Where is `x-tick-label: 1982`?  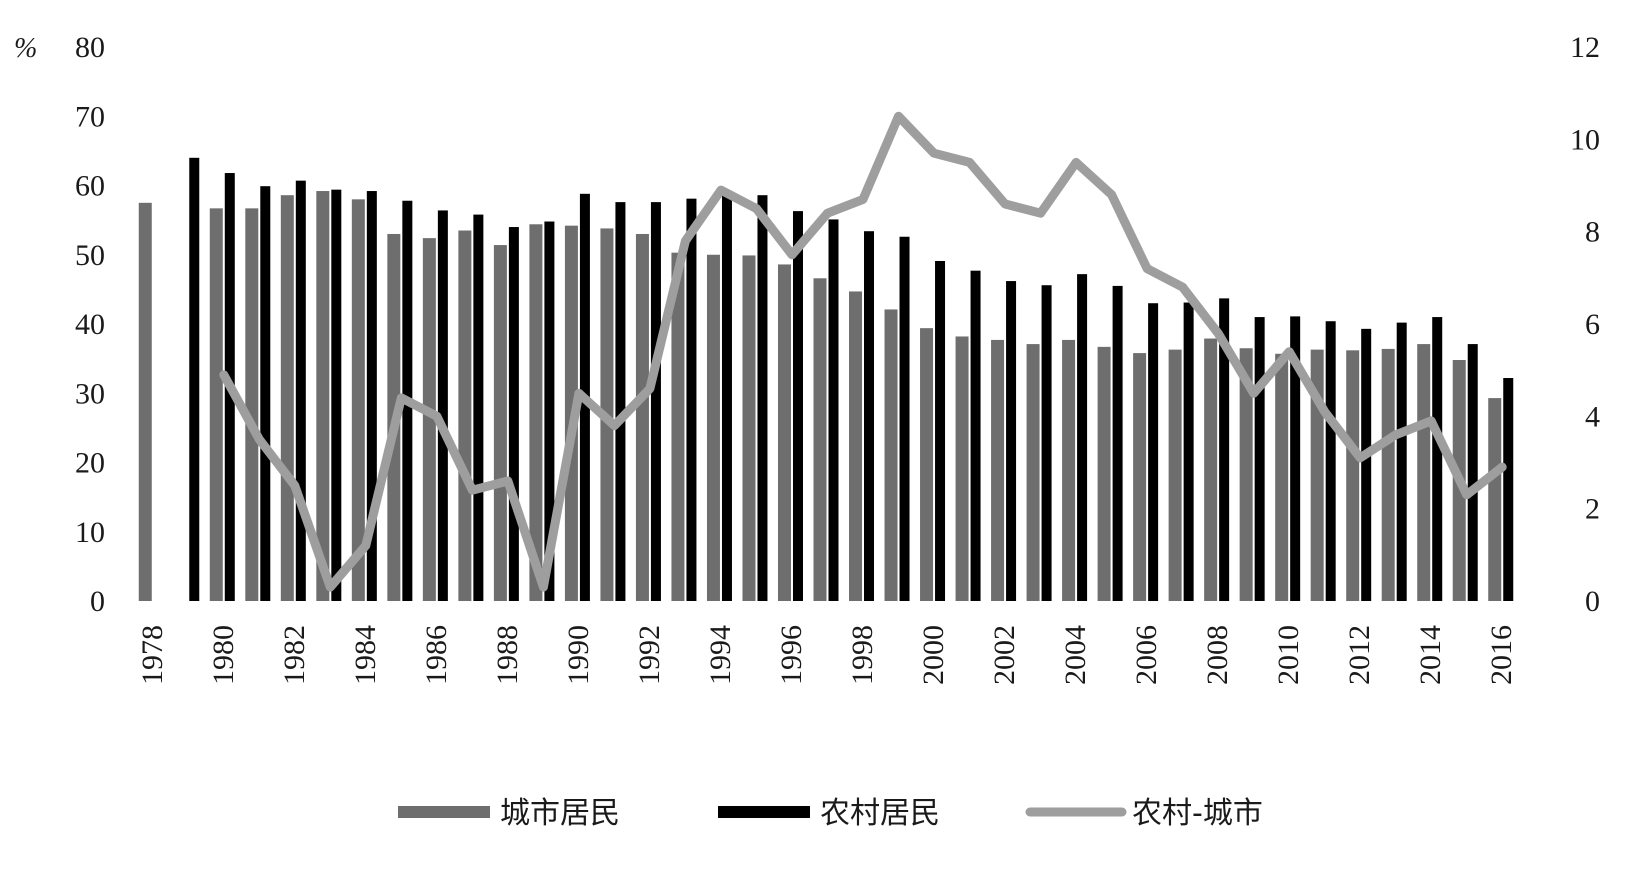 x-tick-label: 1982 is located at coordinates (294, 655).